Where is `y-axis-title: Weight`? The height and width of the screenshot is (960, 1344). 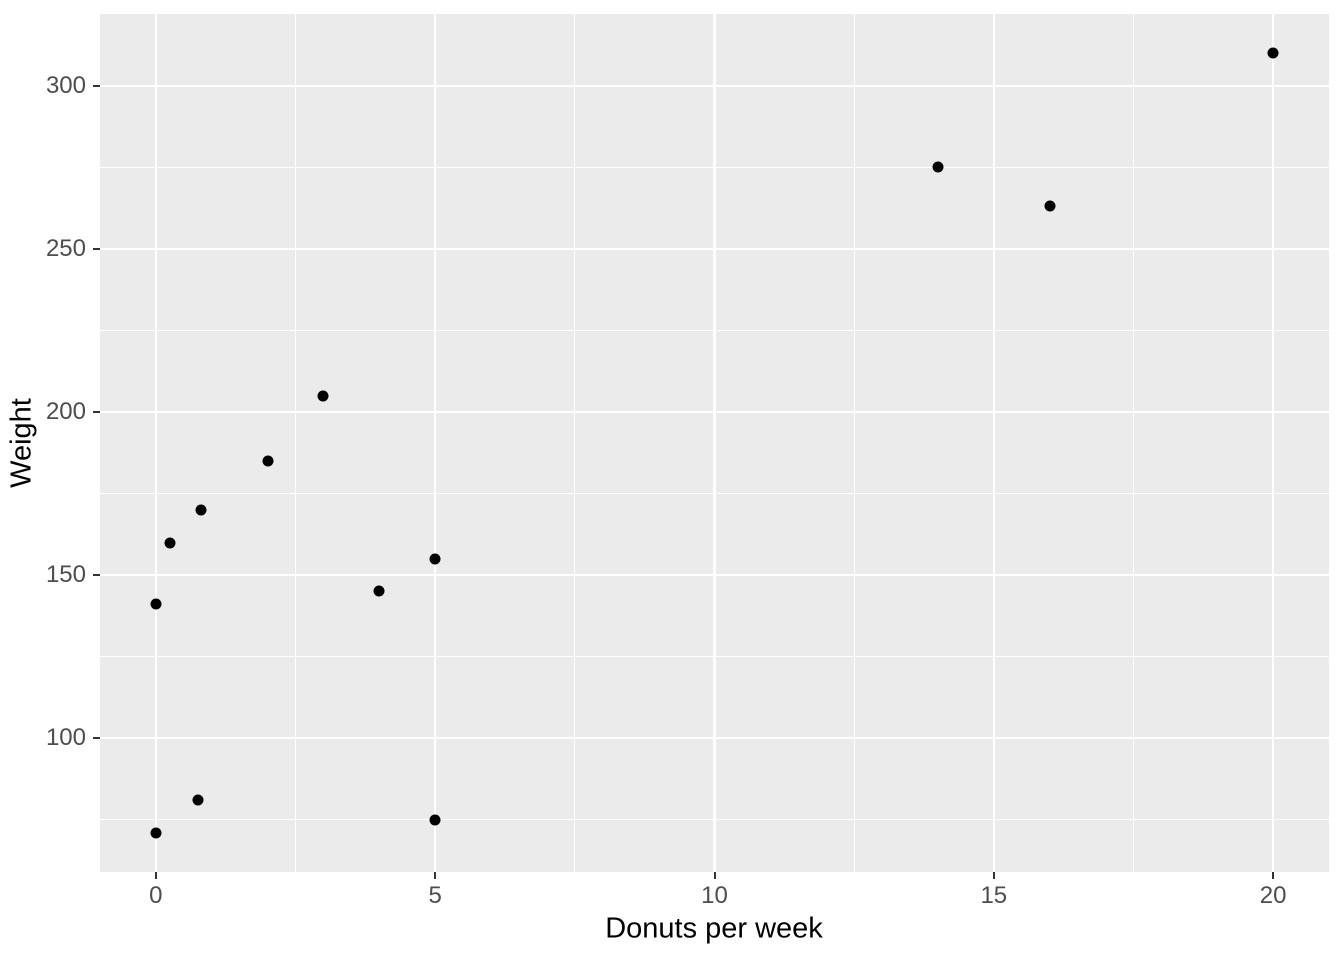 y-axis-title: Weight is located at coordinates (21, 443).